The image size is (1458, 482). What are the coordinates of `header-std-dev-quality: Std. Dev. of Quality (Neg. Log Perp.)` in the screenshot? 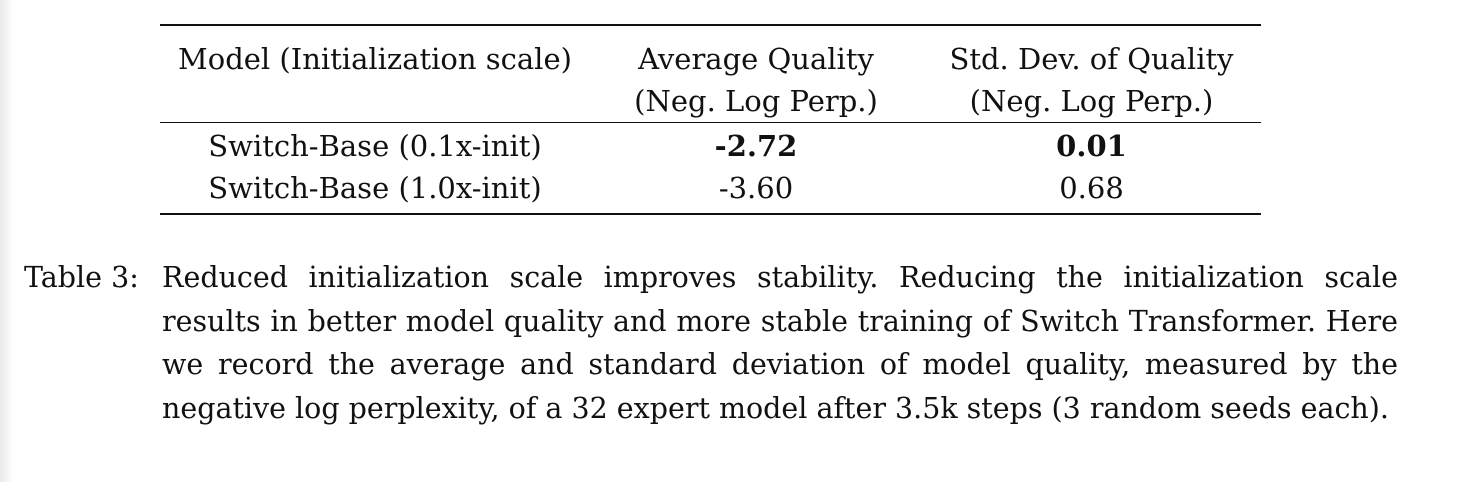 It's located at (1091, 73).